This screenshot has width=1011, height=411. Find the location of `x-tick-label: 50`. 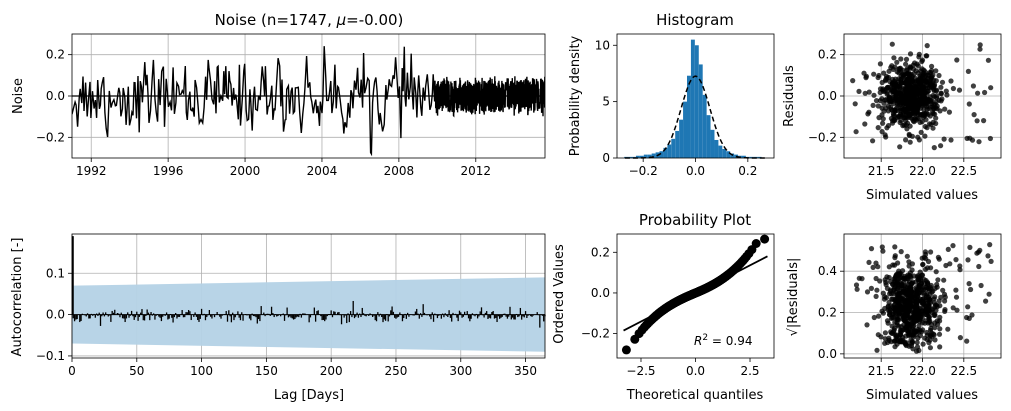

x-tick-label: 50 is located at coordinates (136, 371).